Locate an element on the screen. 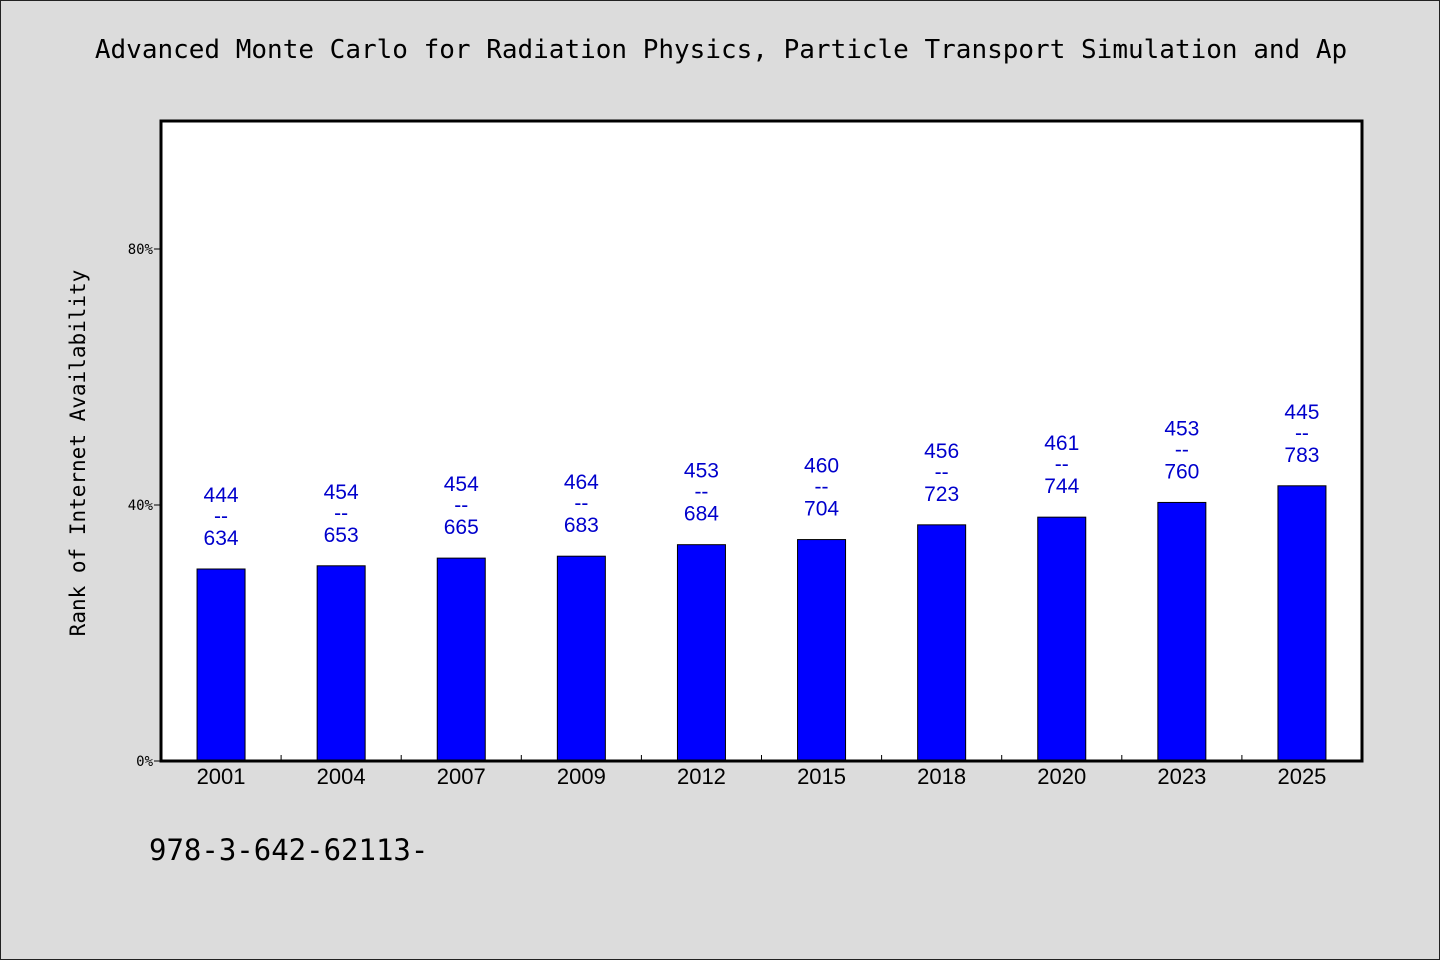 This screenshot has width=1440, height=960. y-tick-label: 80% is located at coordinates (141, 250).